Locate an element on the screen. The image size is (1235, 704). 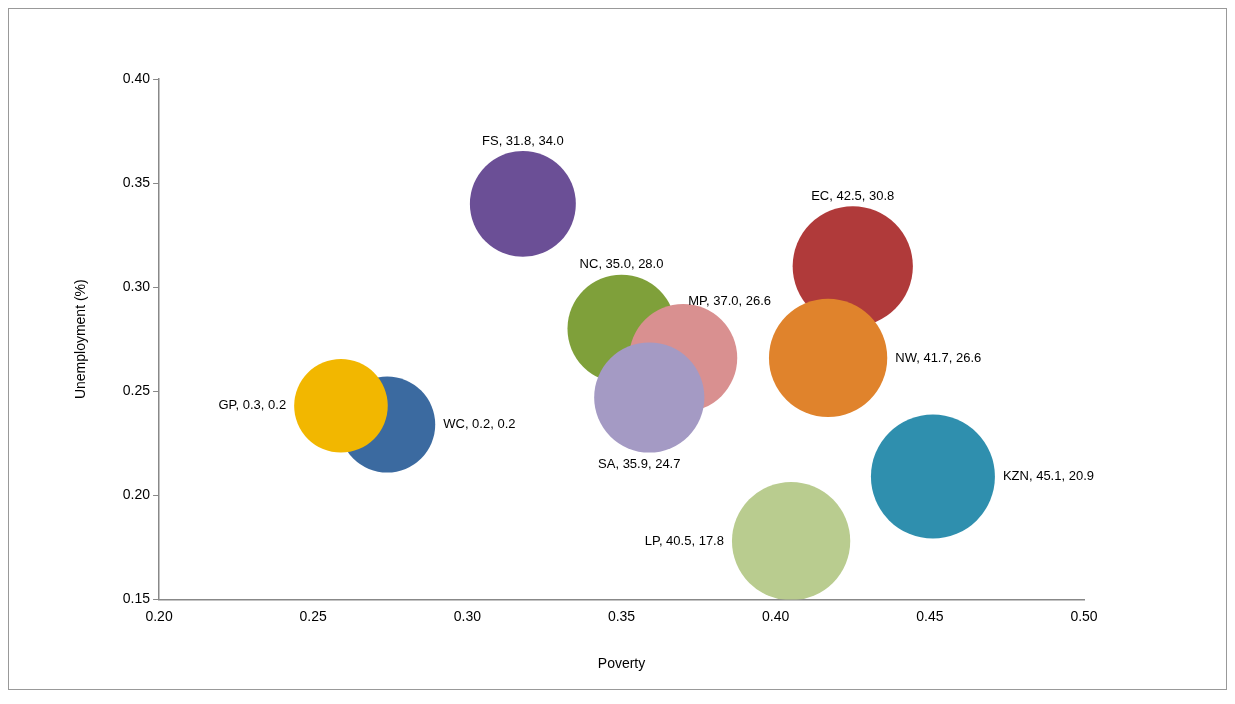
y-tick-label: 0.25 is located at coordinates (136, 390).